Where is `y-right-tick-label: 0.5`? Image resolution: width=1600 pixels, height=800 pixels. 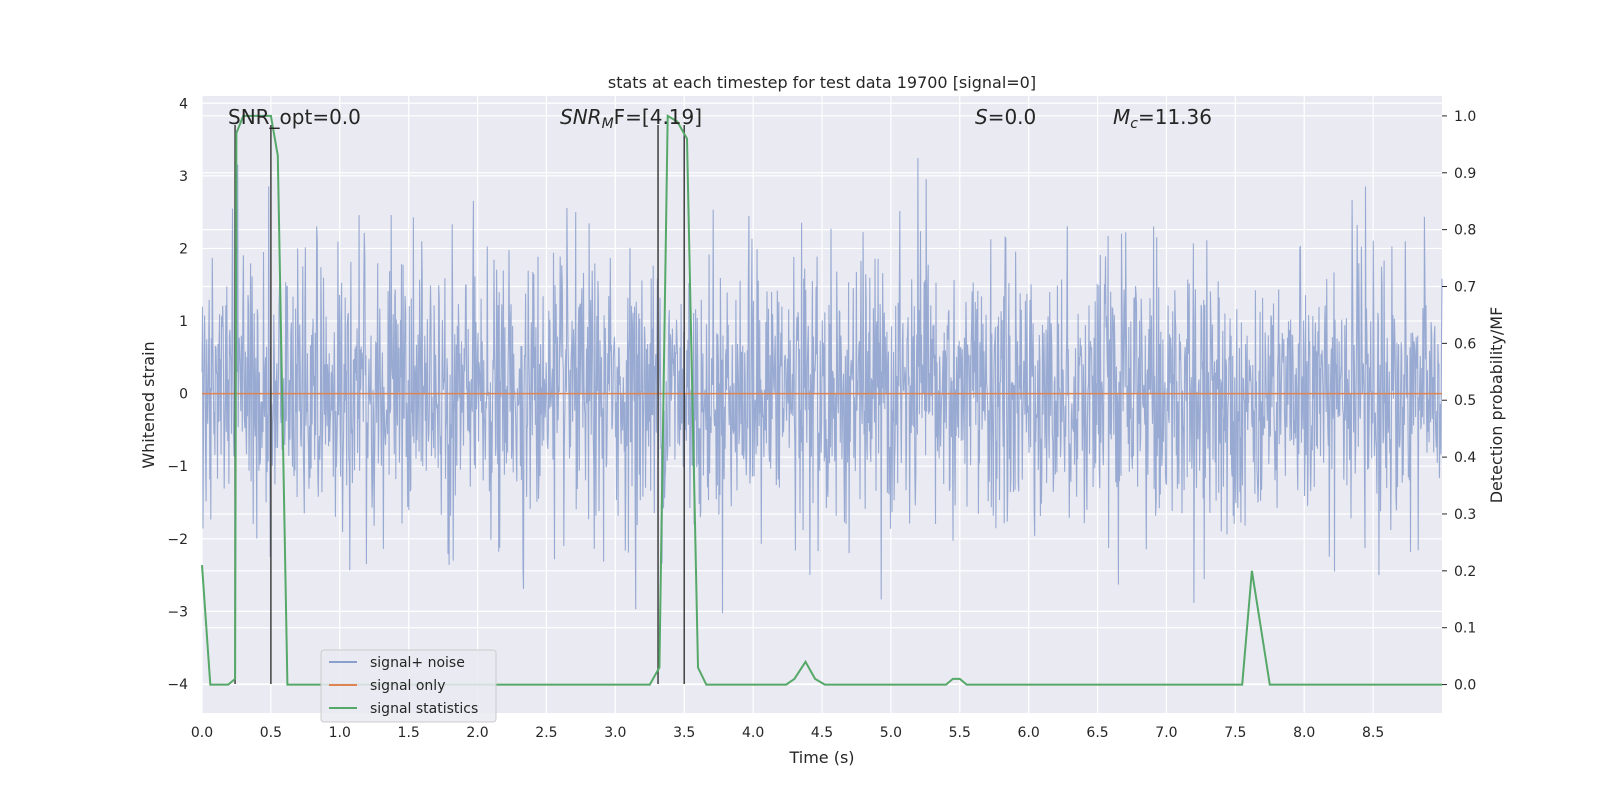
y-right-tick-label: 0.5 is located at coordinates (1465, 401).